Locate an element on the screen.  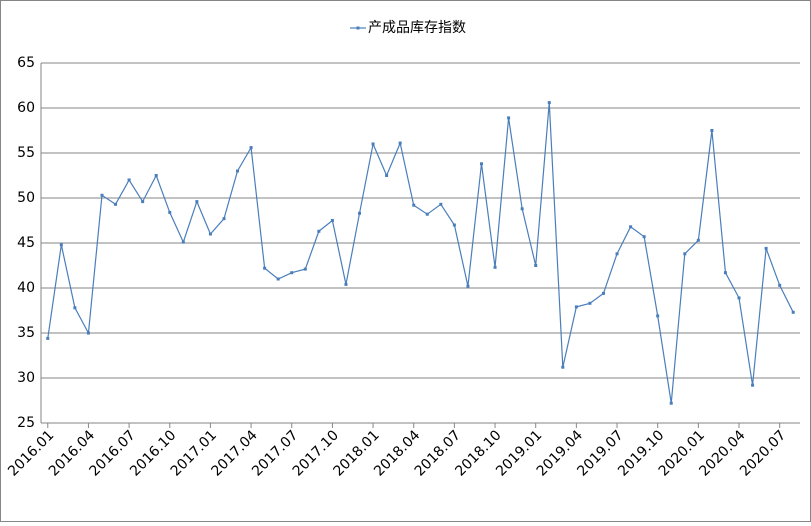
y-tick-label: 45 is located at coordinates (26, 243).